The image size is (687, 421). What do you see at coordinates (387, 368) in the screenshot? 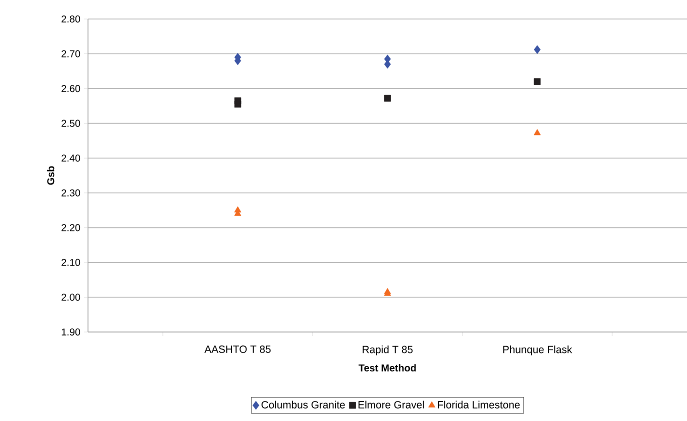
I see `x-axis-title: Test Method` at bounding box center [387, 368].